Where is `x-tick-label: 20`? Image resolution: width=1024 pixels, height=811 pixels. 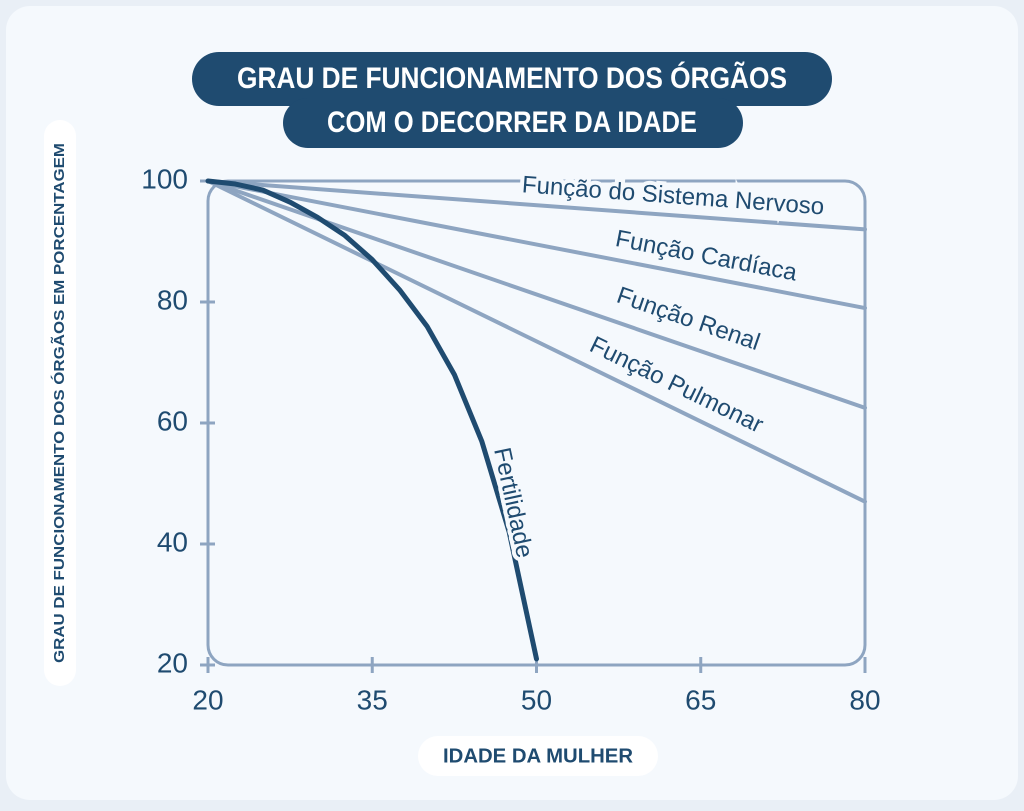 x-tick-label: 20 is located at coordinates (207, 699).